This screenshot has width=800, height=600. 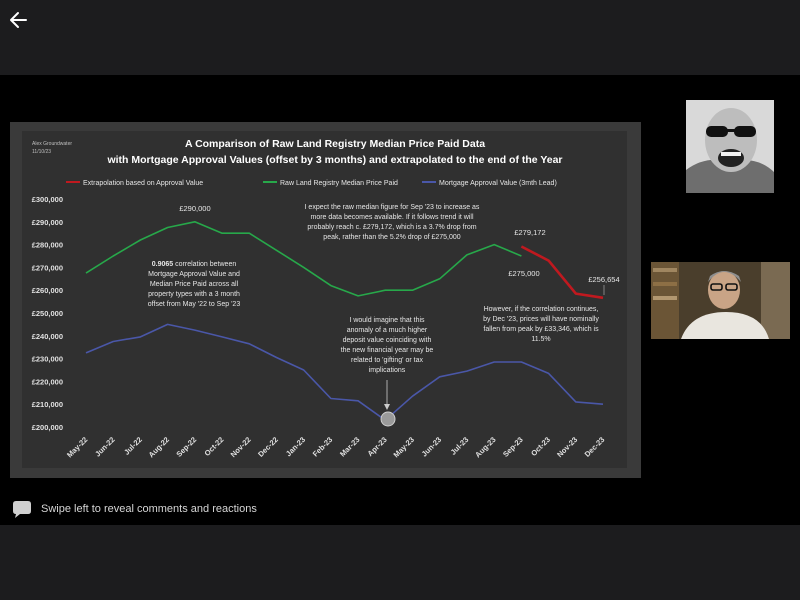 What do you see at coordinates (47, 404) in the screenshot?
I see `y-tick-label: £210,000` at bounding box center [47, 404].